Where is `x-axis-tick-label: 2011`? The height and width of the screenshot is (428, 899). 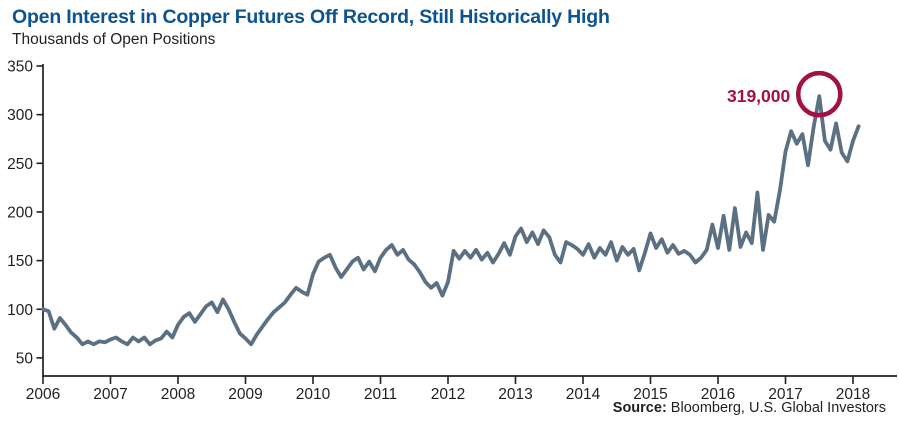 x-axis-tick-label: 2011 is located at coordinates (380, 394).